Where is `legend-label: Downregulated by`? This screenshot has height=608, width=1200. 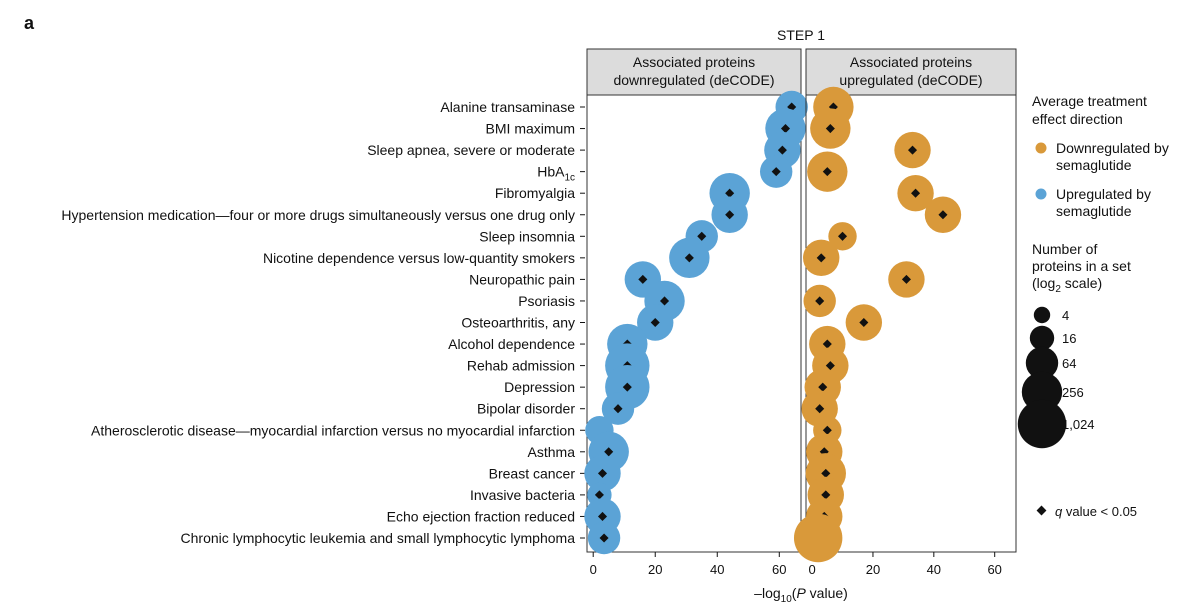 legend-label: Downregulated by is located at coordinates (1112, 148).